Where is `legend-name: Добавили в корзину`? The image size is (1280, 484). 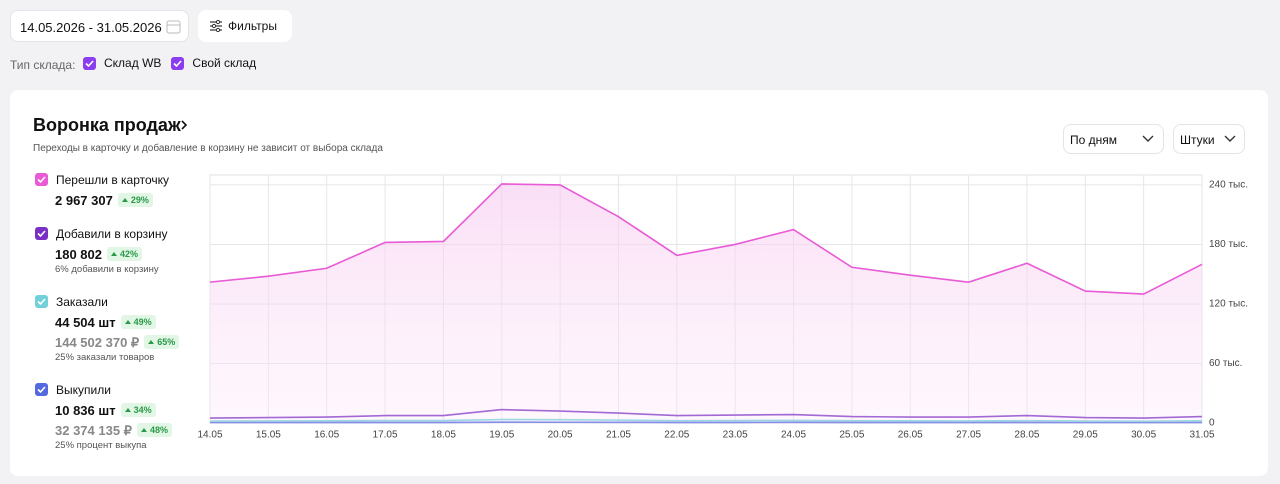 legend-name: Добавили в корзину is located at coordinates (112, 234).